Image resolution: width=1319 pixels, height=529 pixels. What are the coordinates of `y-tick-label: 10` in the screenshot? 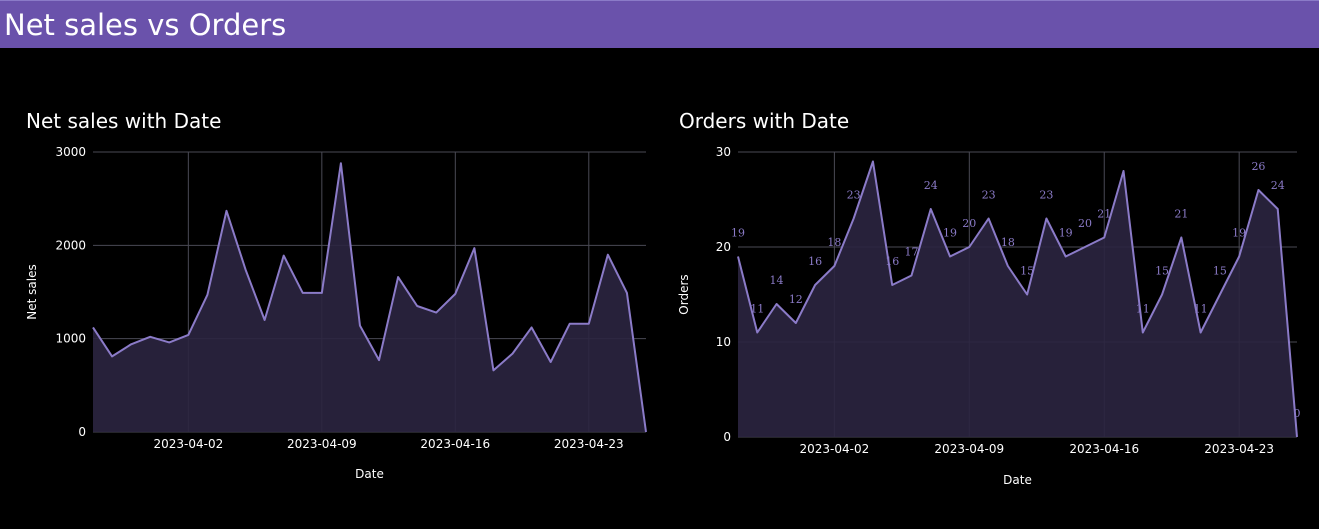 It's located at (723, 342).